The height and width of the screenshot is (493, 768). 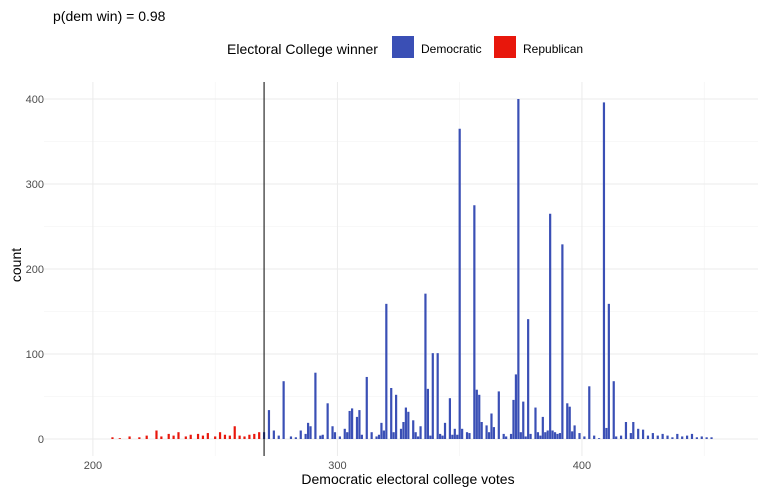 I want to click on chart-title: p(dem win) = 0.98, so click(x=109, y=16).